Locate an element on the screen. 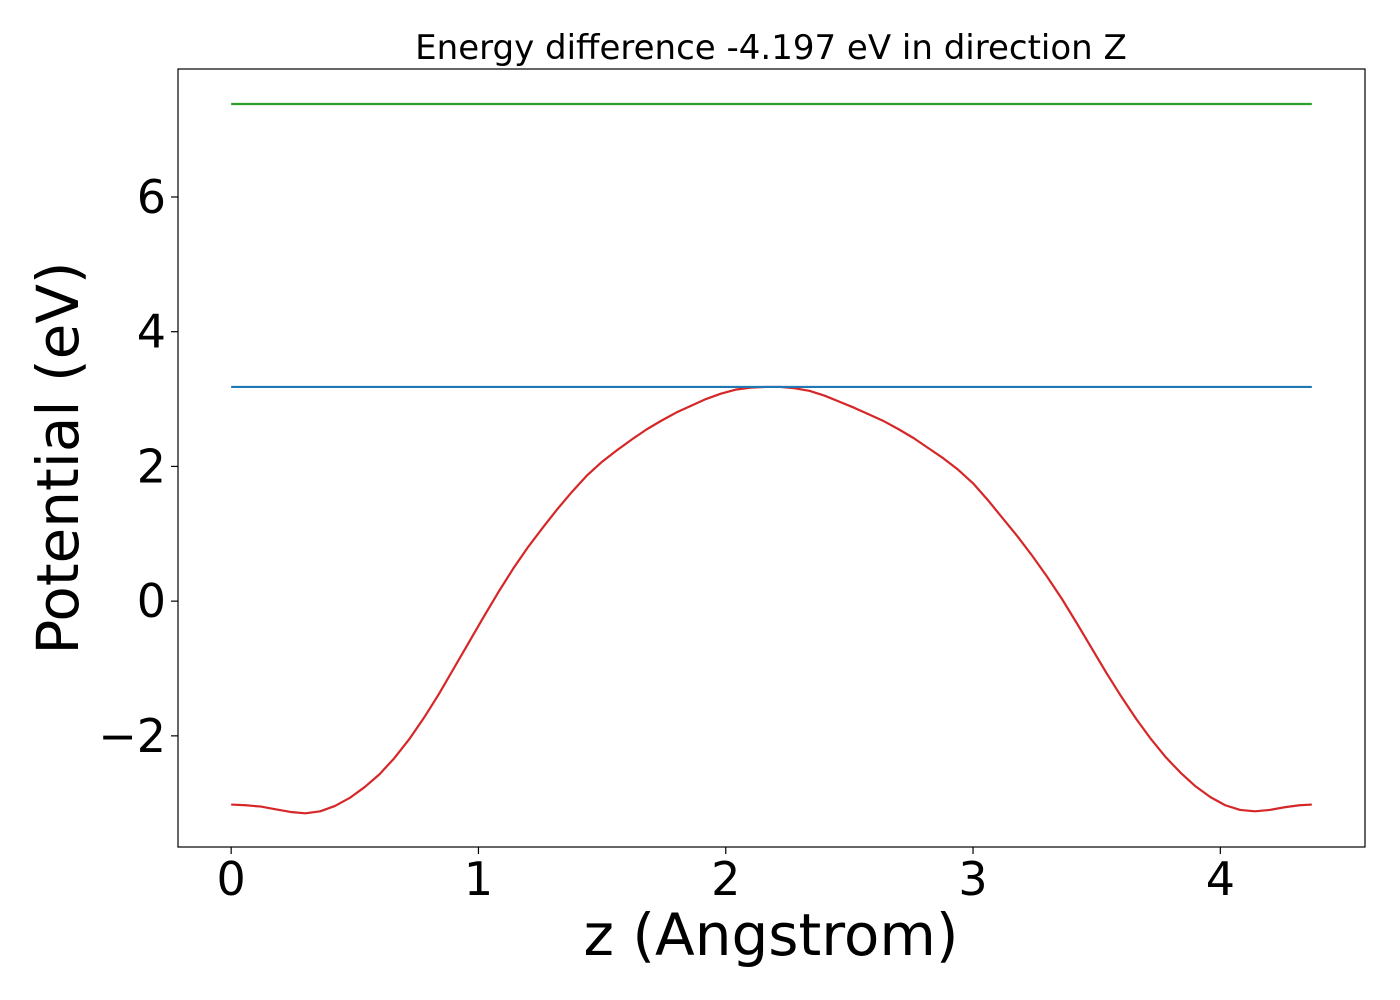 The image size is (1400, 1000). x-tick-label: 4 is located at coordinates (1220, 879).